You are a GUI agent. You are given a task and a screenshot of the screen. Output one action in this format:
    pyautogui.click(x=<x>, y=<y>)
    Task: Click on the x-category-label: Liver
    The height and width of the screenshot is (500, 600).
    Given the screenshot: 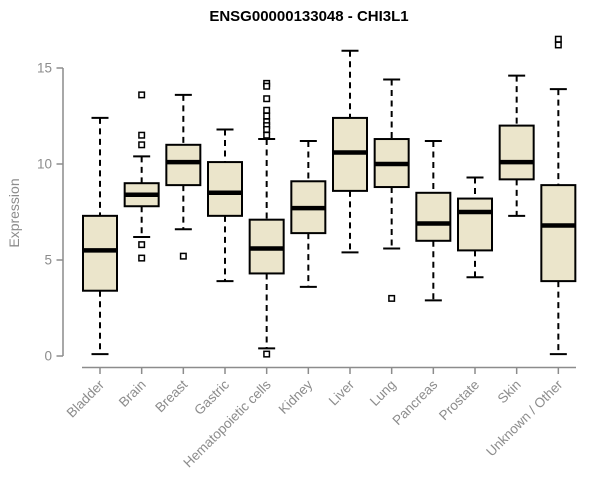 What is the action you would take?
    pyautogui.click(x=342, y=393)
    